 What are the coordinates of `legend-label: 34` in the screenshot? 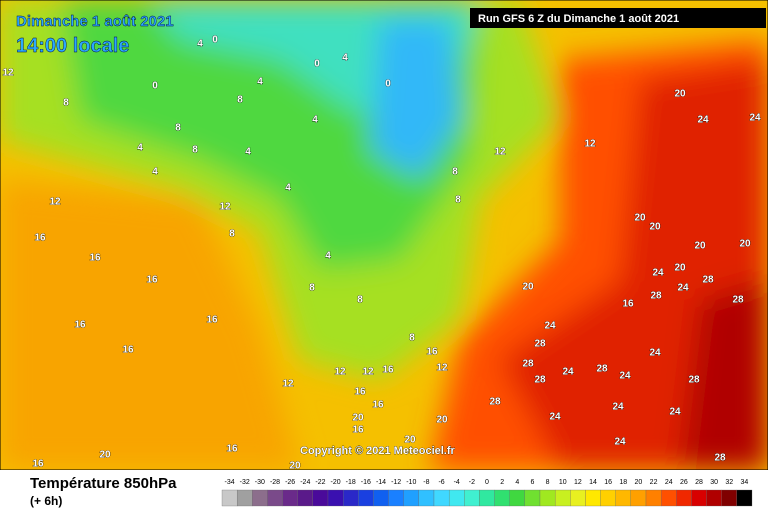 It's located at (745, 482).